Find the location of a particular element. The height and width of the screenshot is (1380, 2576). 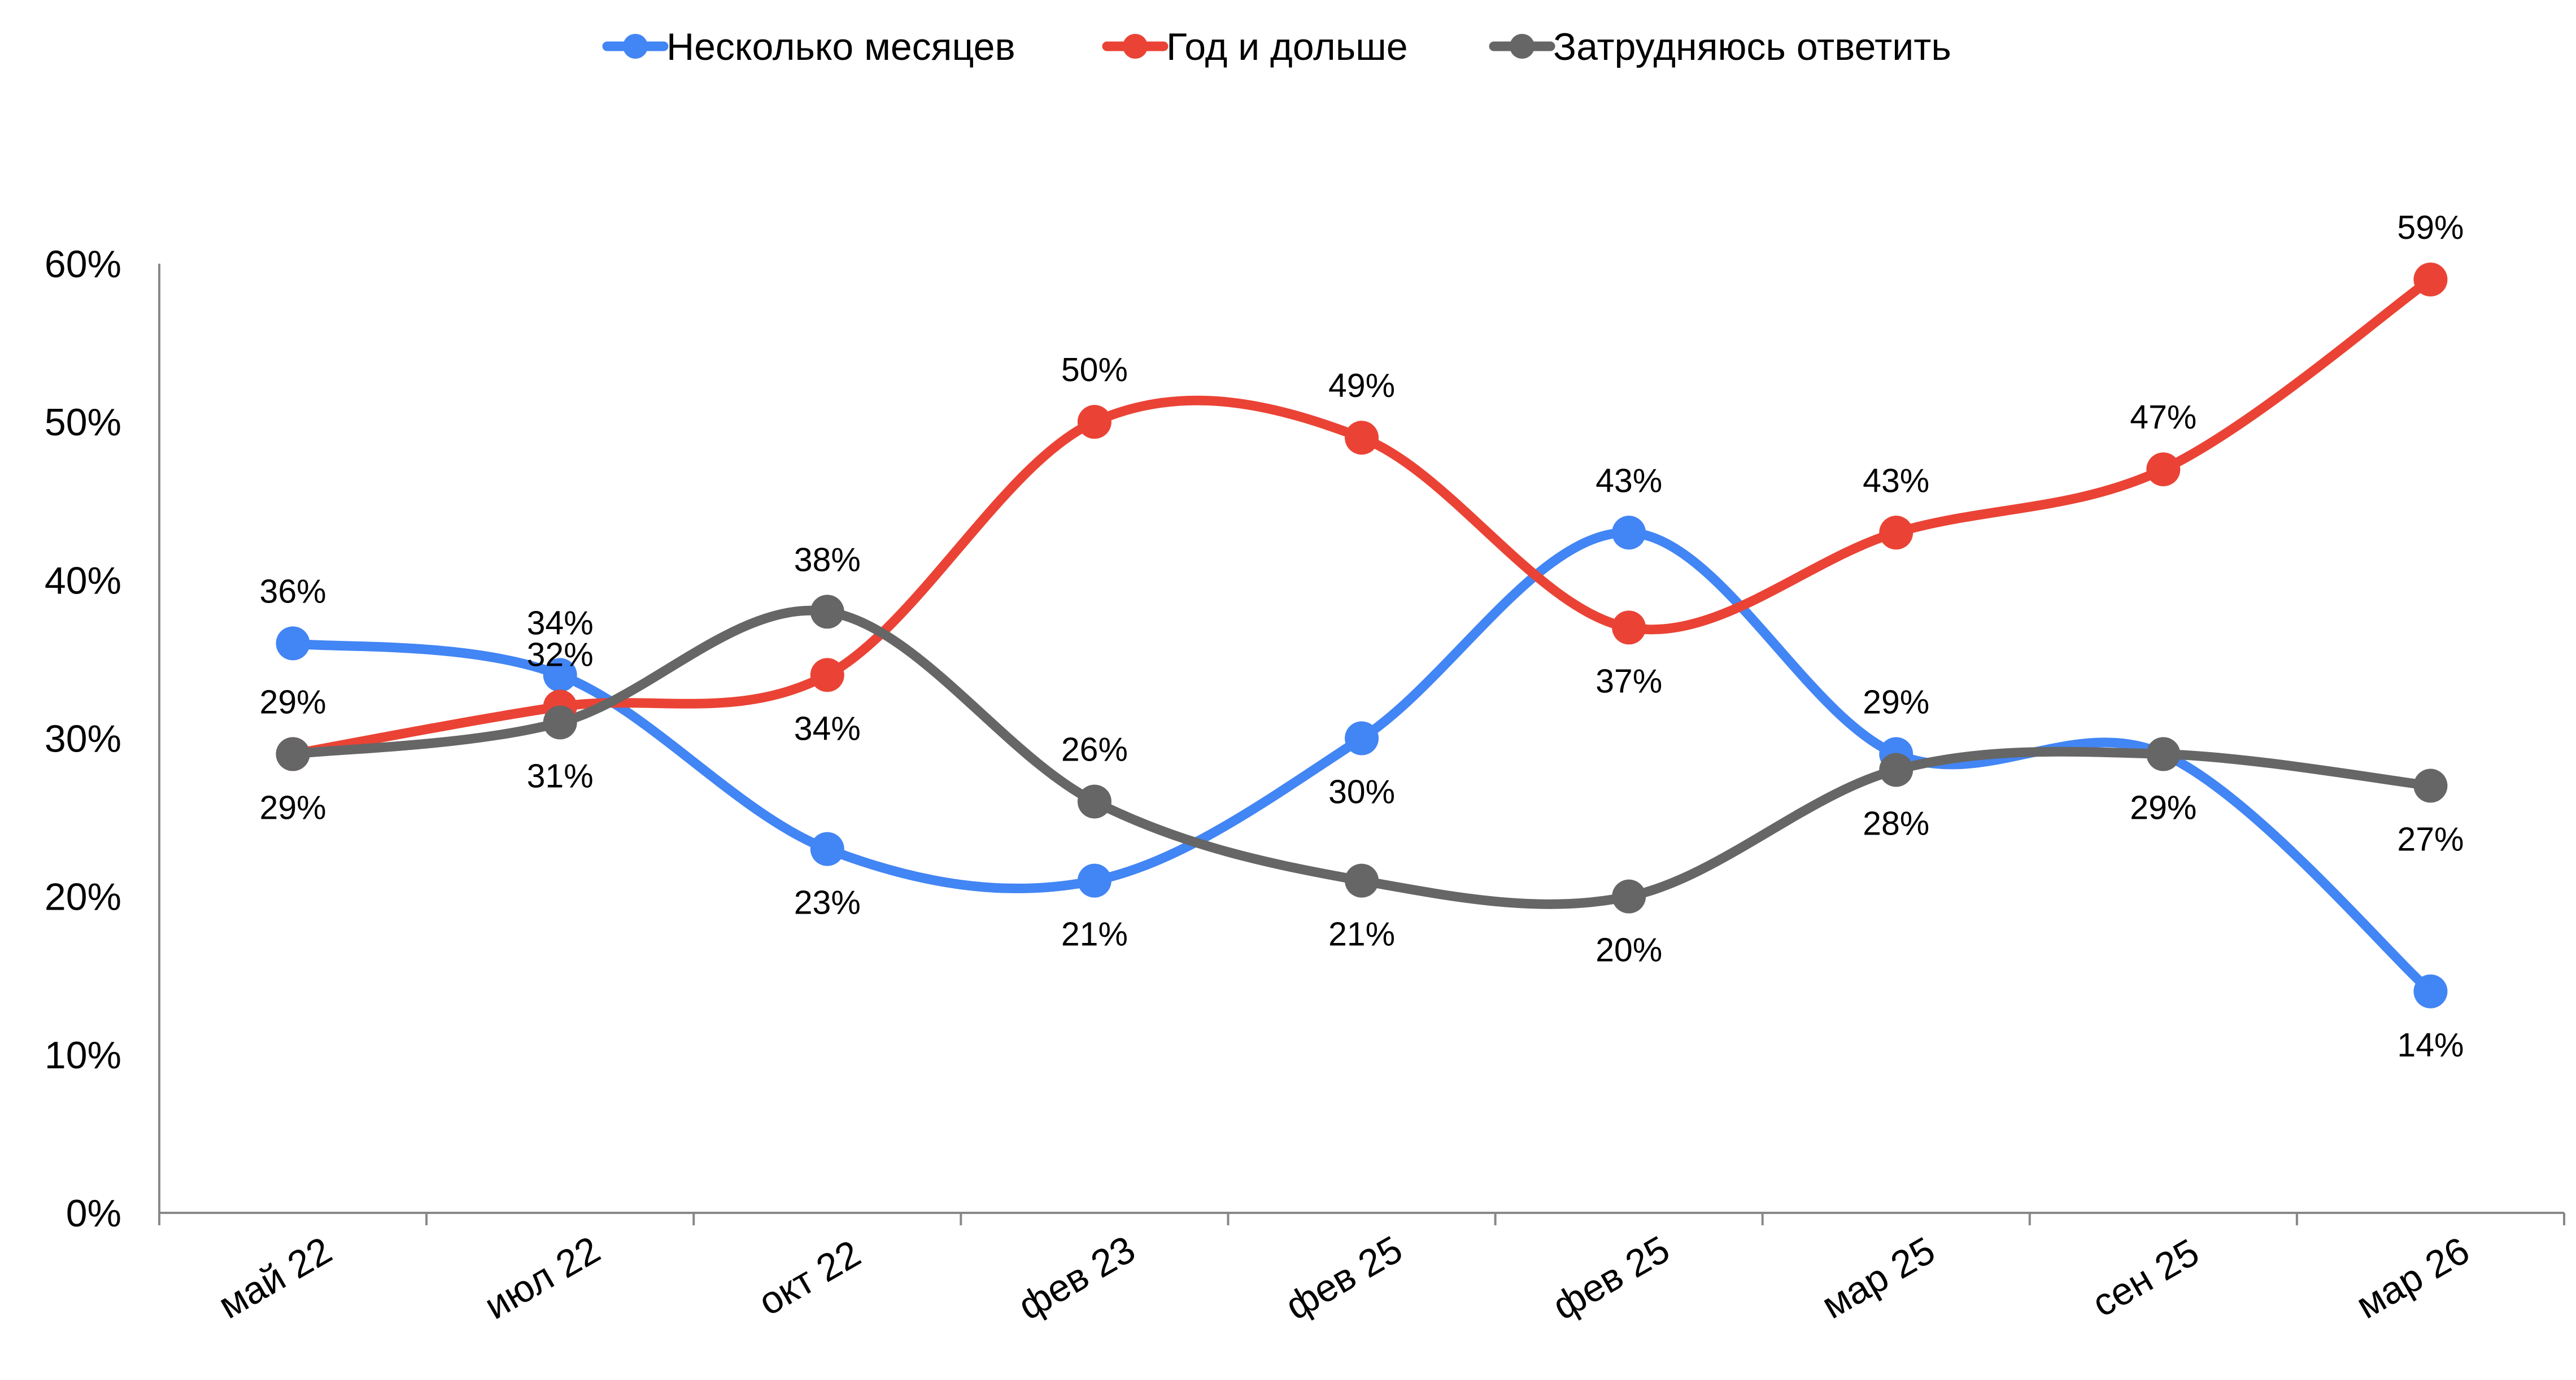

y-axis-ticks: 0% 10% 20% 30% 40% 50% 60% is located at coordinates (83, 739).